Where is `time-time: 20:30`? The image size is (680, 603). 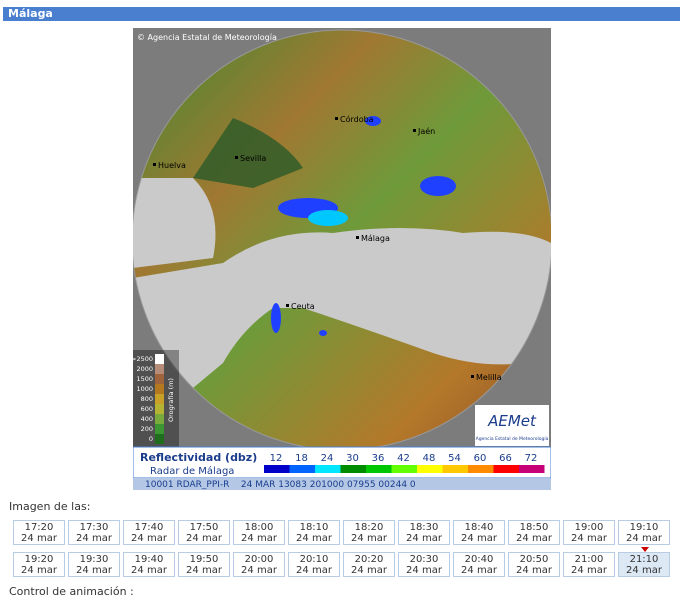
time-time: 20:30 is located at coordinates (424, 559).